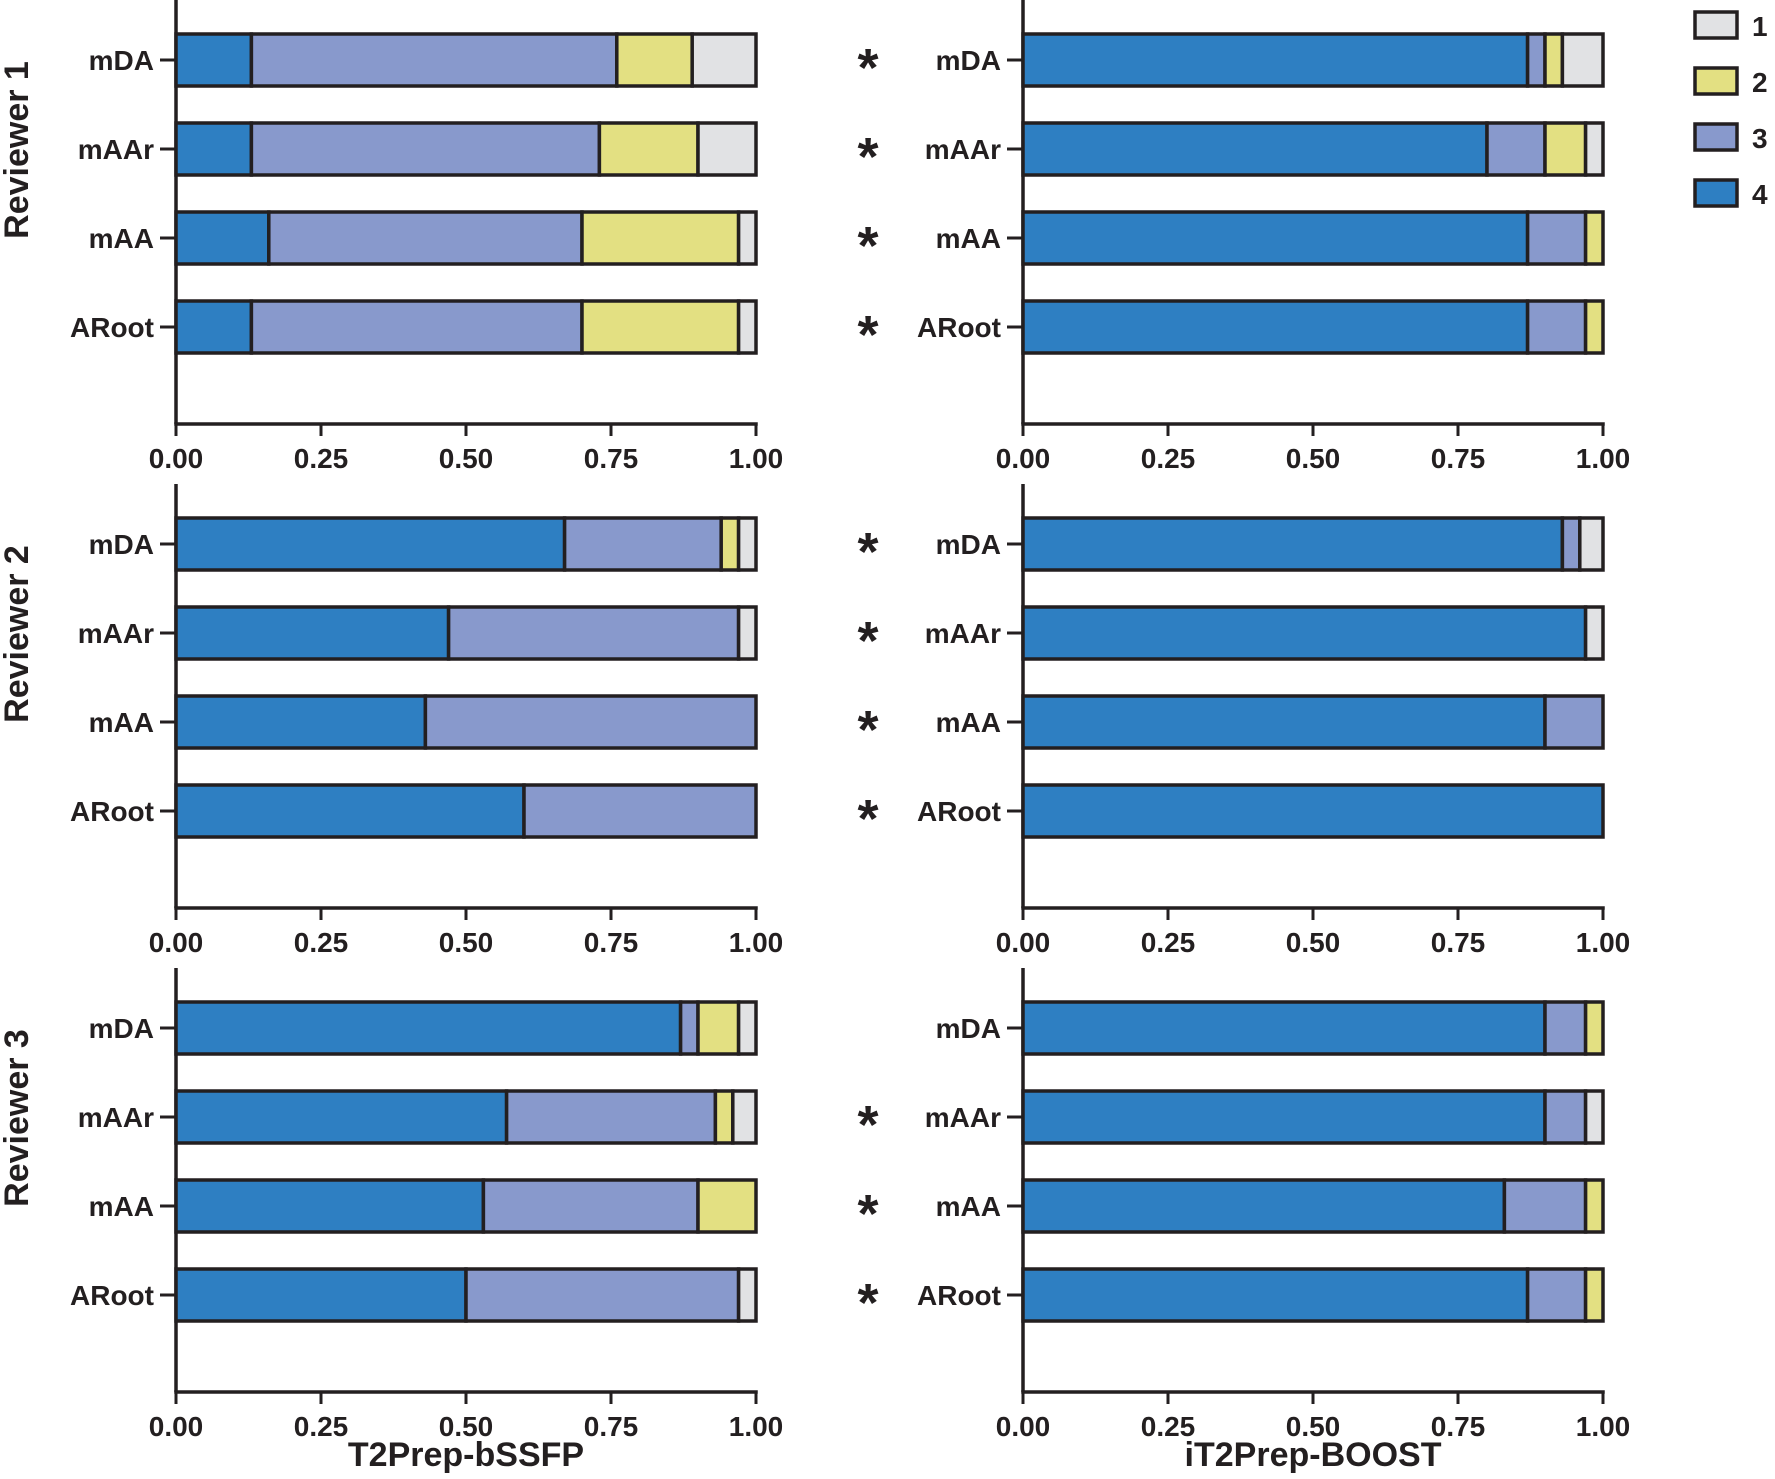 The image size is (1775, 1479). I want to click on panel-reviewer-2-t2prep-bssfp: 0.00 0.25 0.50 0.75 1.00 mDA mAAr mAA ARoot, so click(426, 721).